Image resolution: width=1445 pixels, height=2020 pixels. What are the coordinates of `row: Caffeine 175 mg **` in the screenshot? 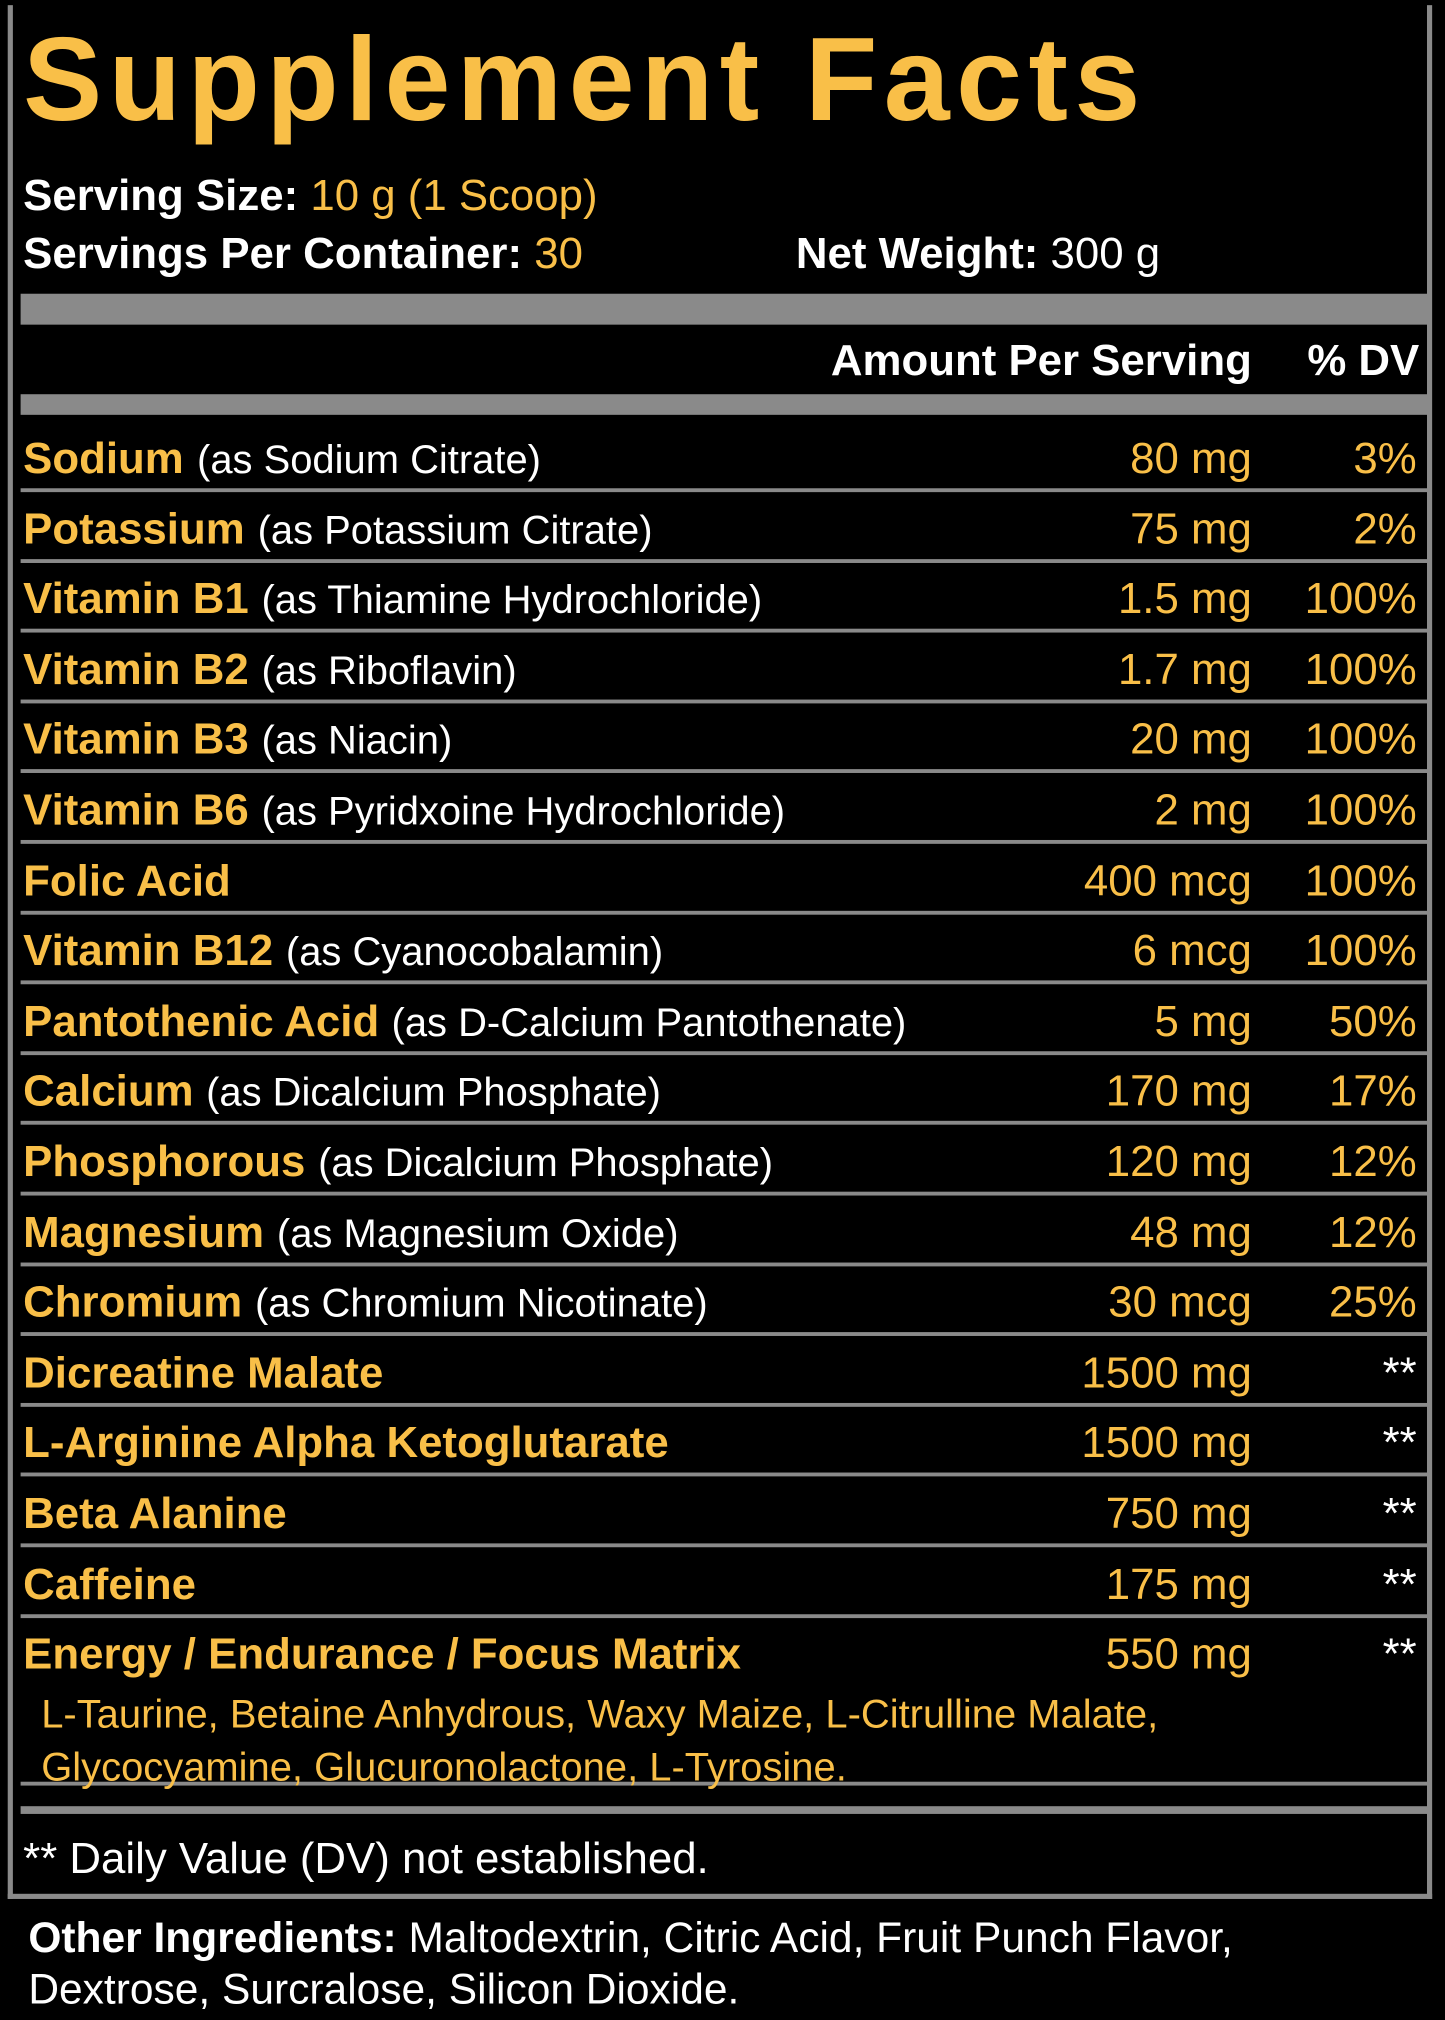 It's located at (725, 1583).